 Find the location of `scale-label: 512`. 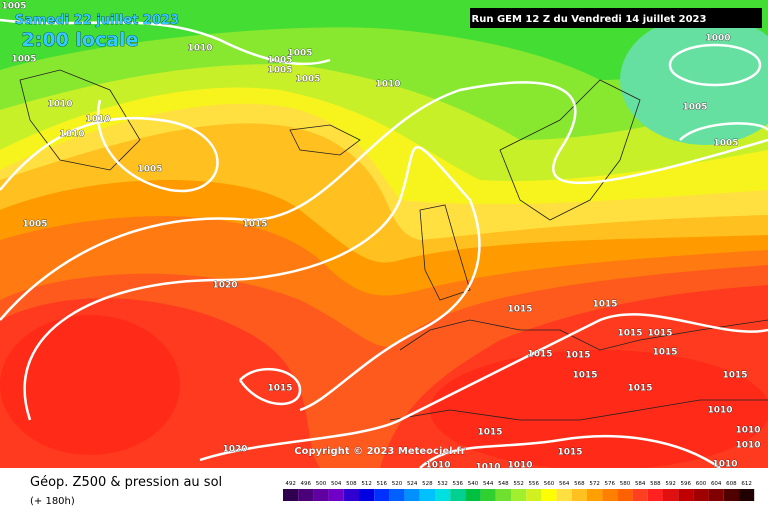

scale-label: 512 is located at coordinates (366, 484).